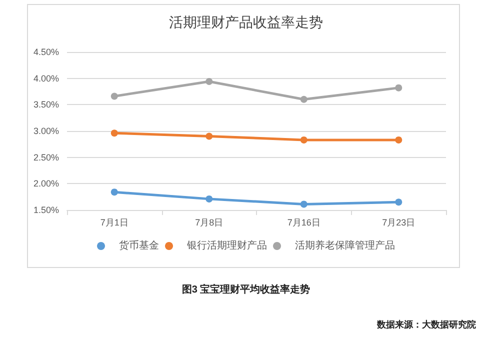  Describe the element at coordinates (46, 78) in the screenshot. I see `y-tick-label: 4.00%` at that location.